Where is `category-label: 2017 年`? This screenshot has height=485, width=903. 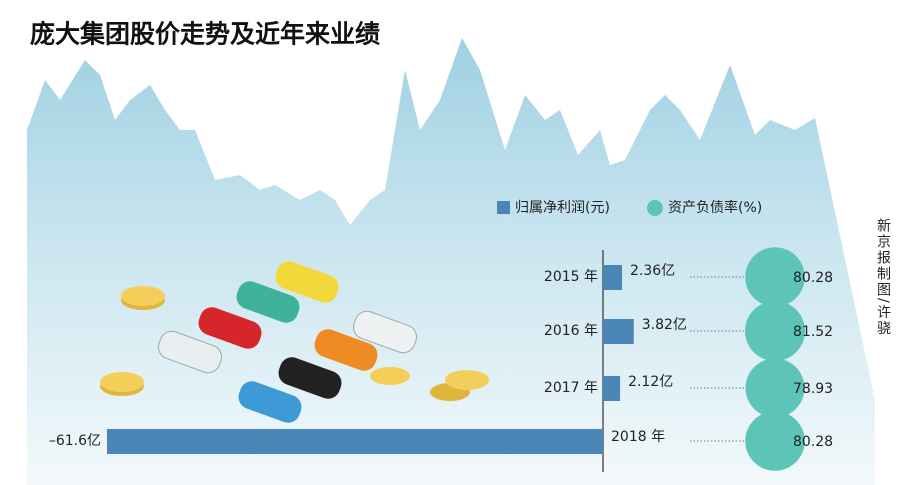 category-label: 2017 年 is located at coordinates (571, 388).